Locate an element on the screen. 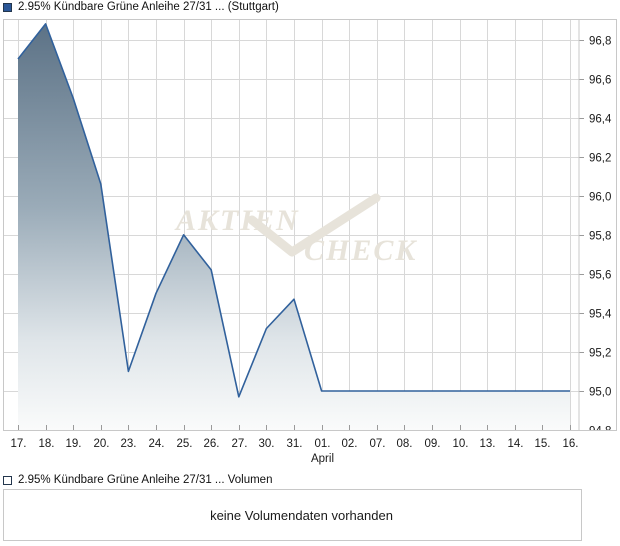 This screenshot has height=546, width=620. x-axis-tick-label: 23. is located at coordinates (128, 444).